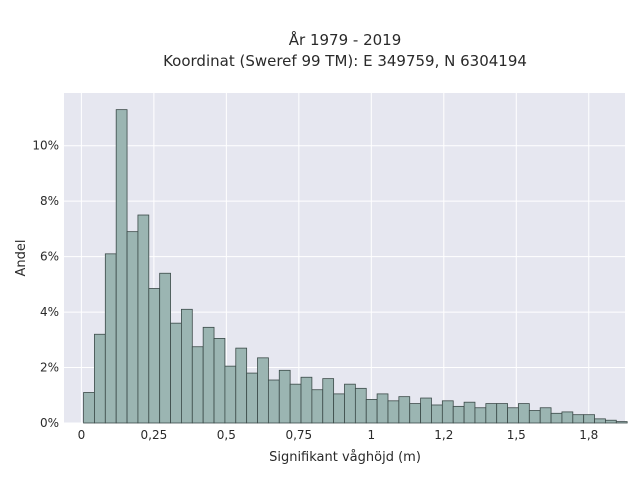  I want to click on y-tick-label-1: 2%, so click(49, 368).